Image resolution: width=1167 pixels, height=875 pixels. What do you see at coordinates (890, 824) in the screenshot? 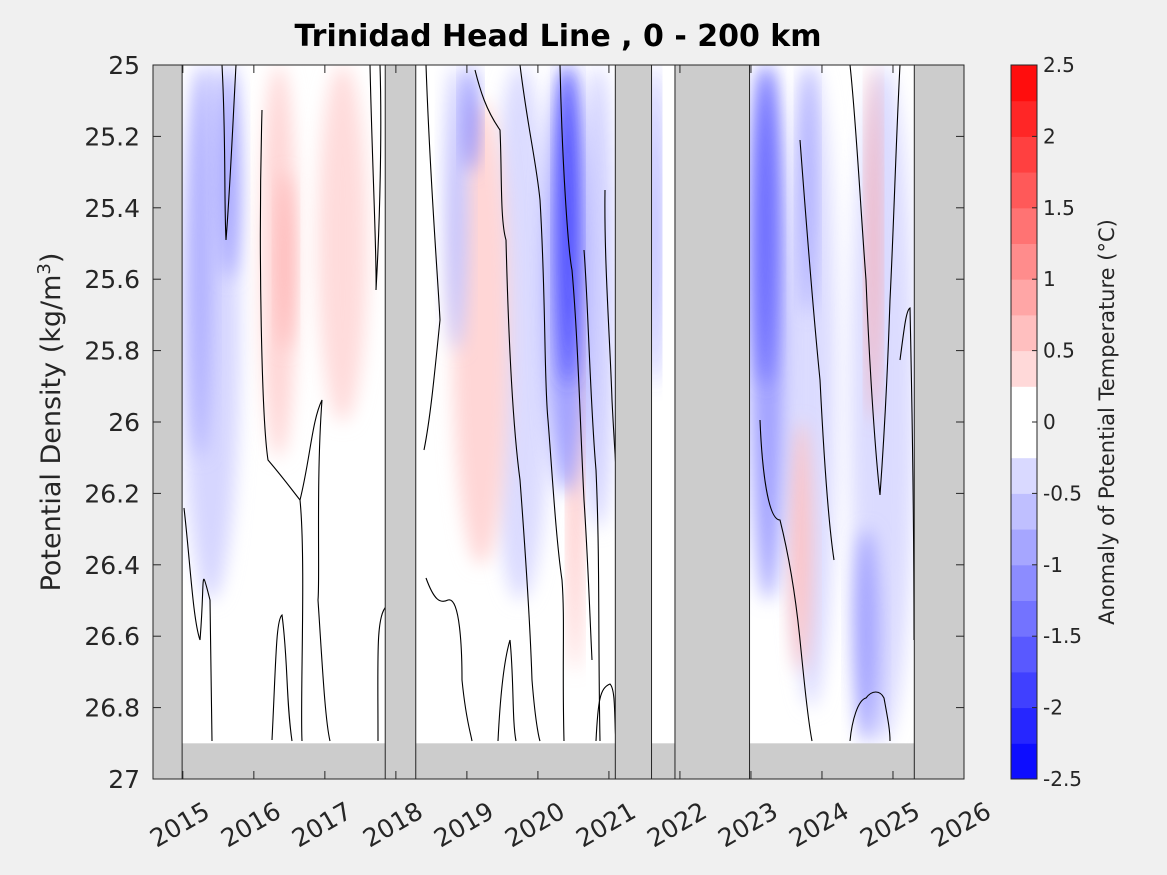
I see `x-tick-label: 2025` at bounding box center [890, 824].